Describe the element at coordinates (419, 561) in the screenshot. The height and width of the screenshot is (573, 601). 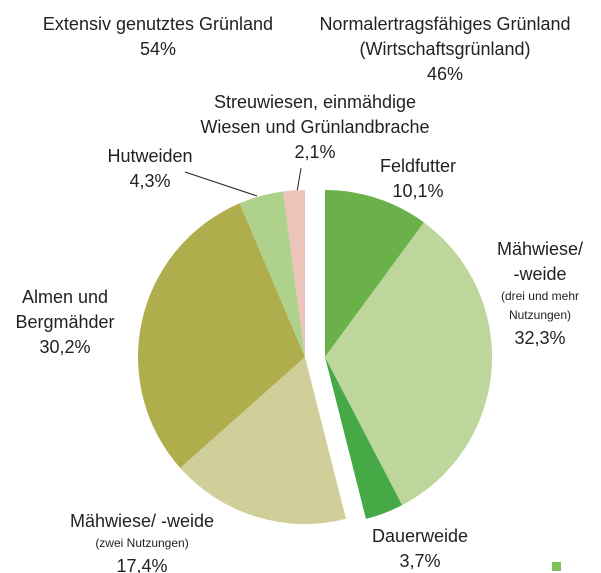
I see `slice-value-label: 3,7%` at that location.